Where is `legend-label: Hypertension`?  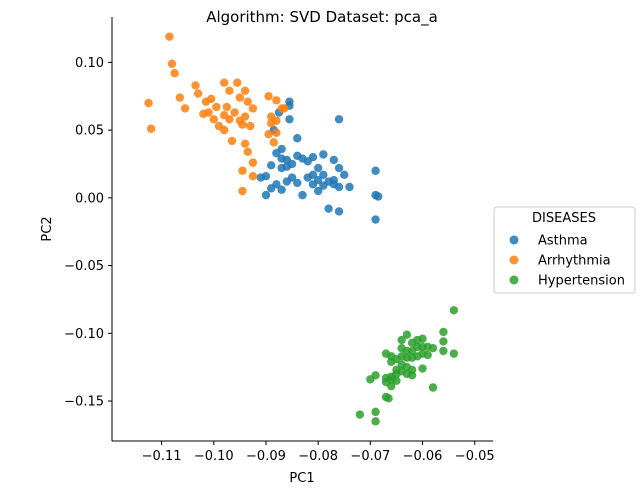 legend-label: Hypertension is located at coordinates (581, 281).